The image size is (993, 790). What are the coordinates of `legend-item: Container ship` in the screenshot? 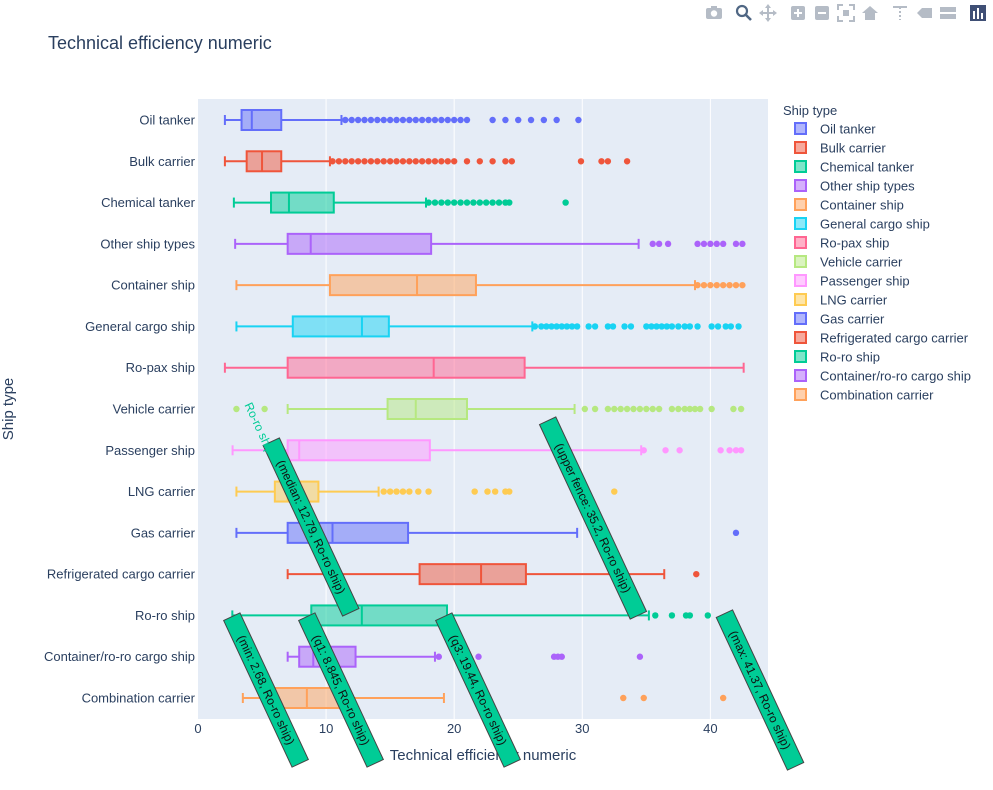 It's located at (849, 205).